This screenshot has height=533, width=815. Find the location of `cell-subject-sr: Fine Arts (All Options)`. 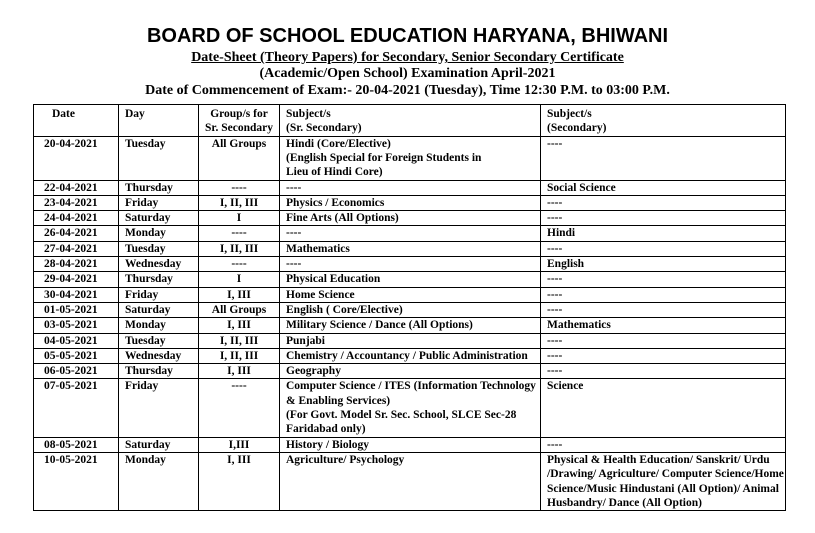

cell-subject-sr: Fine Arts (All Options) is located at coordinates (410, 218).